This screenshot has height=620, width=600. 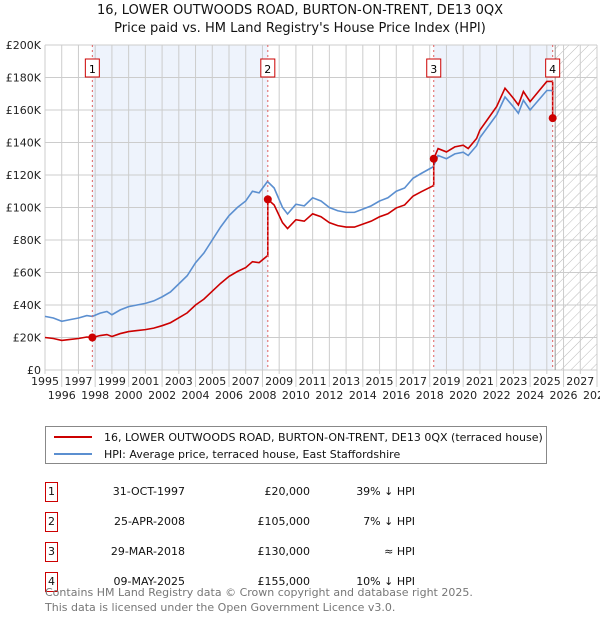 I want to click on sale-label-number: 3, so click(x=433, y=69).